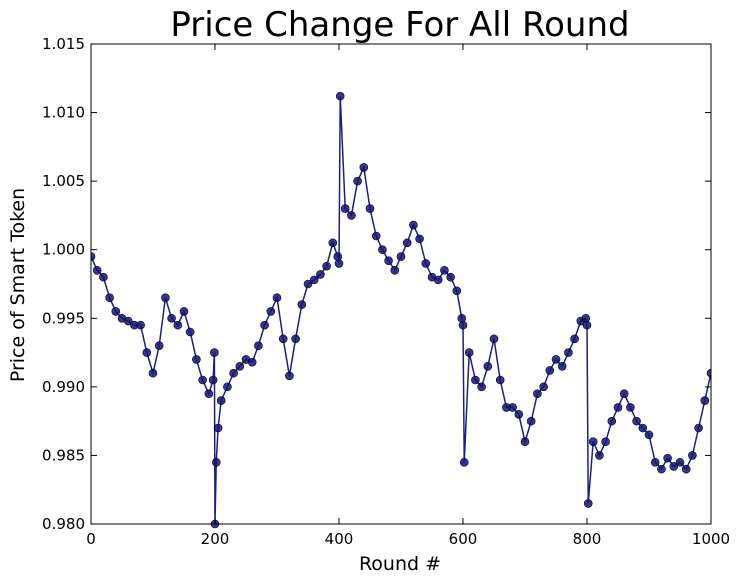  Describe the element at coordinates (63, 113) in the screenshot. I see `y-tick-label: 1.010` at that location.